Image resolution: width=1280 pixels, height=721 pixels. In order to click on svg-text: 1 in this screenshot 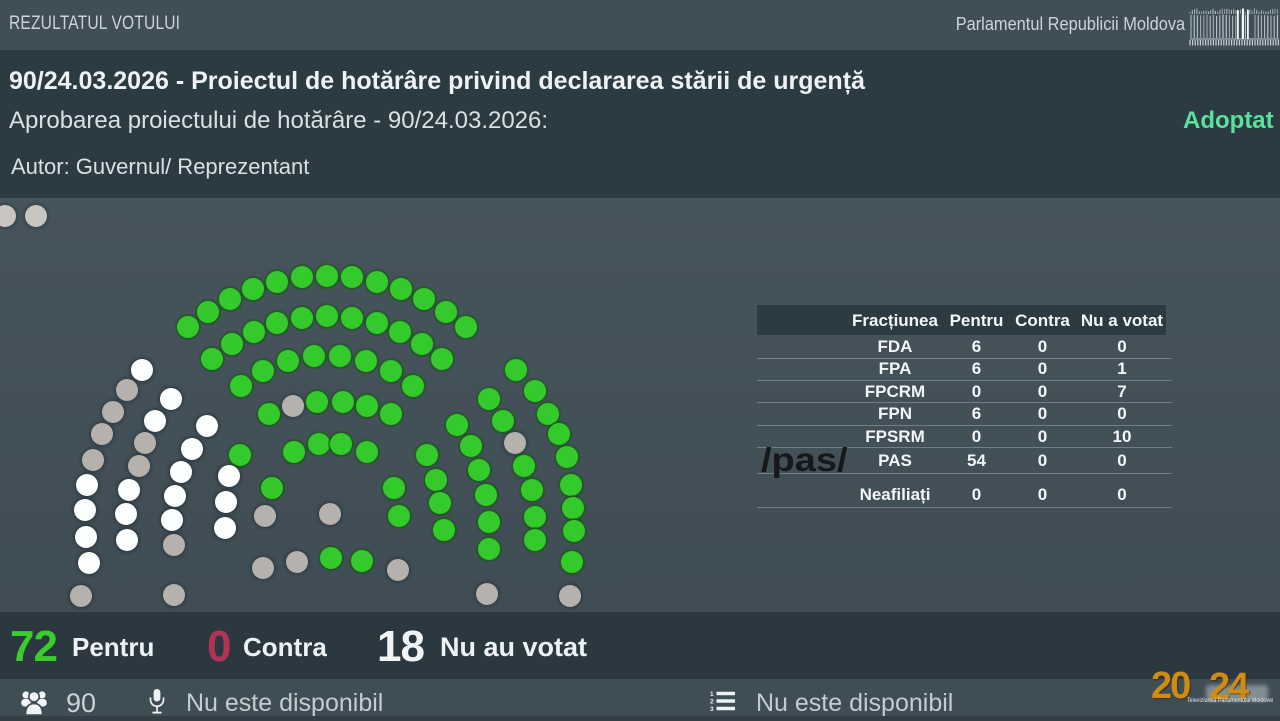, I will do `click(712, 694)`.